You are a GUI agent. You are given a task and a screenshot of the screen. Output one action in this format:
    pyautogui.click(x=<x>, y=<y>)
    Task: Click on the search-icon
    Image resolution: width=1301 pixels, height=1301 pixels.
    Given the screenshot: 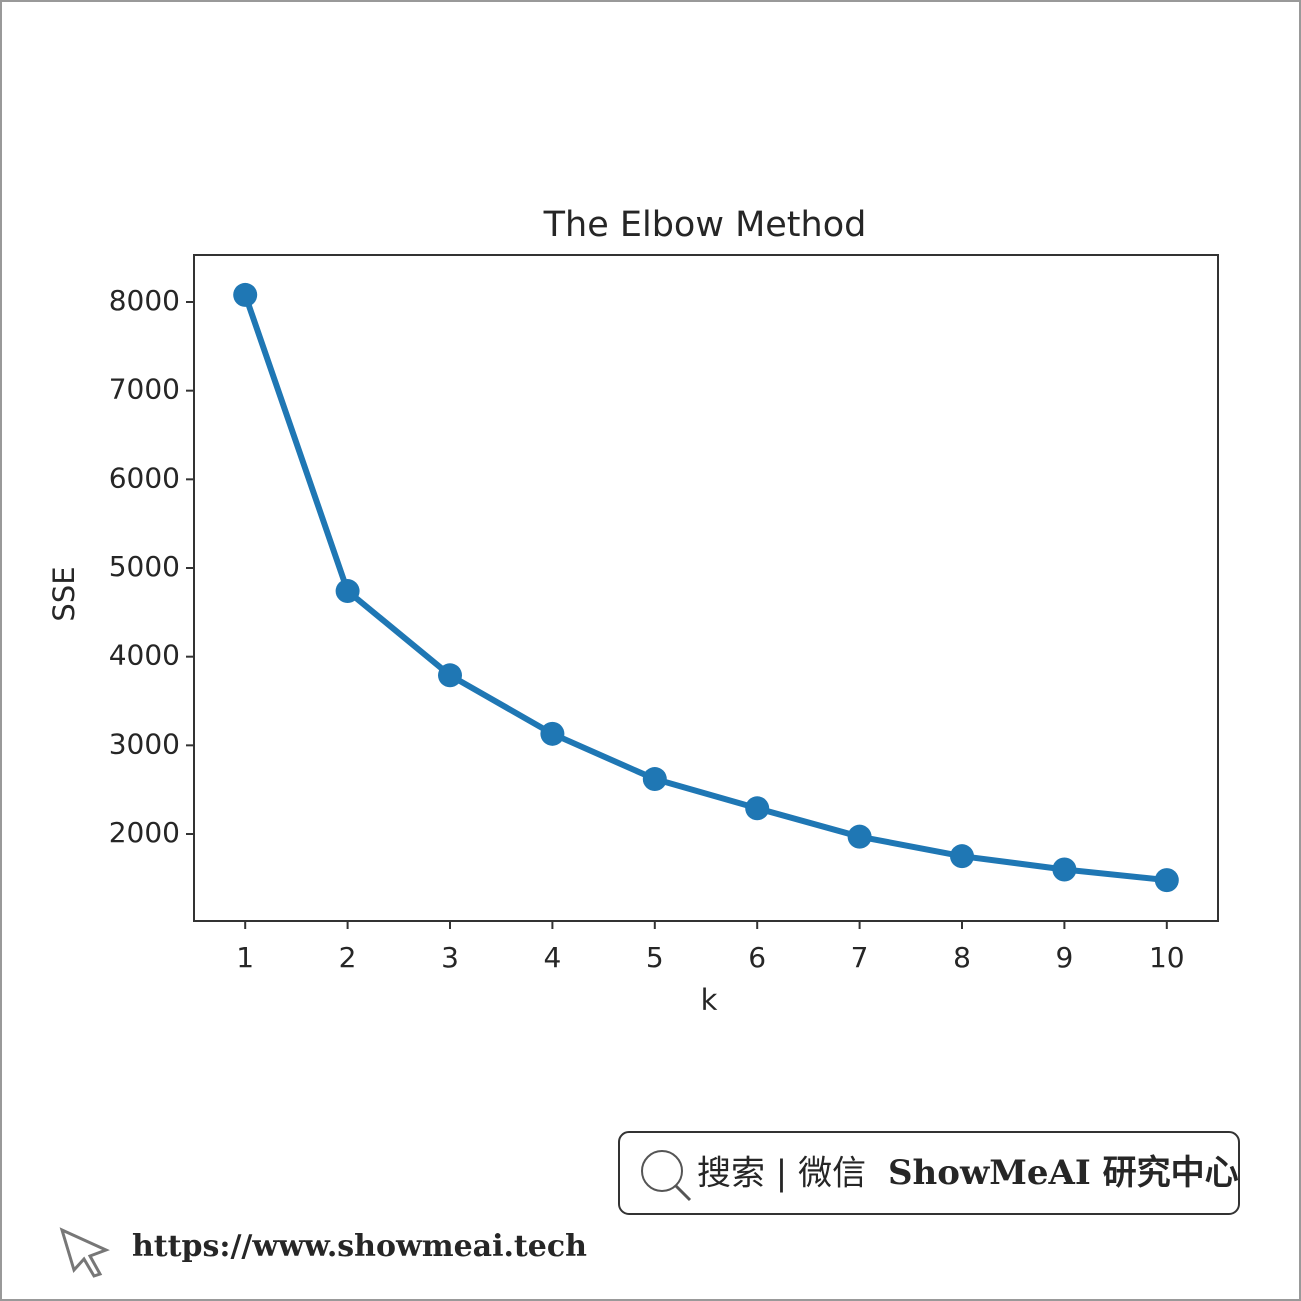 What is the action you would take?
    pyautogui.click(x=662, y=1171)
    